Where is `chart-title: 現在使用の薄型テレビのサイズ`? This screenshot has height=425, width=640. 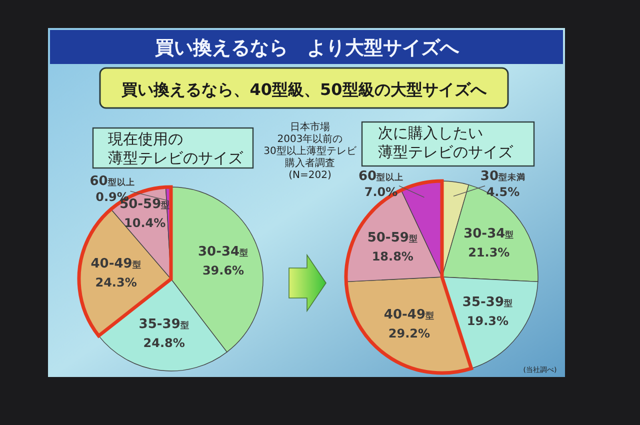
chart-title: 現在使用の薄型テレビのサイズ is located at coordinates (176, 148).